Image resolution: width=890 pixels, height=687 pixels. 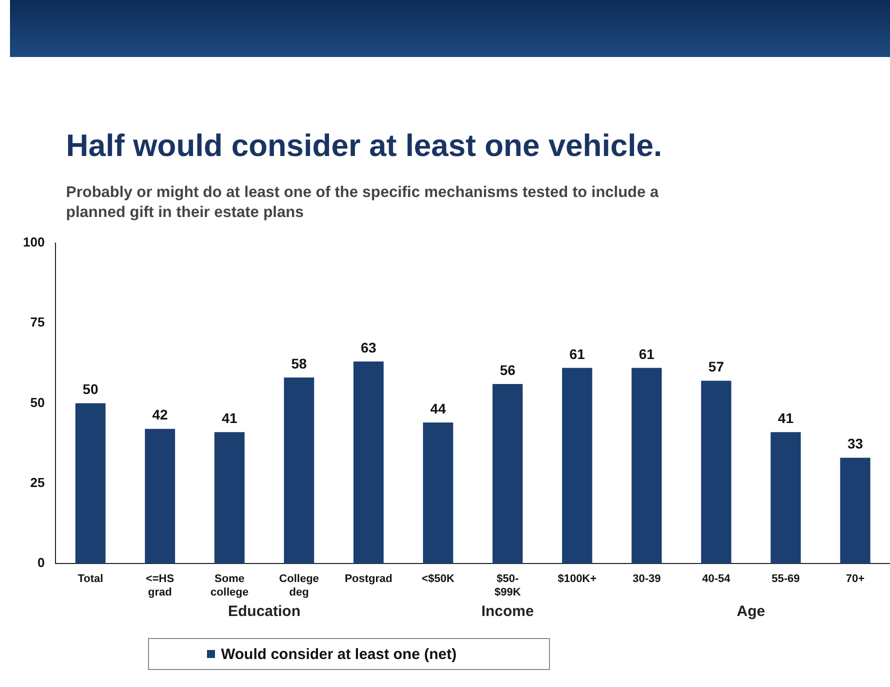 What do you see at coordinates (364, 146) in the screenshot?
I see `chart-title: Half would consider at least one vehicle.` at bounding box center [364, 146].